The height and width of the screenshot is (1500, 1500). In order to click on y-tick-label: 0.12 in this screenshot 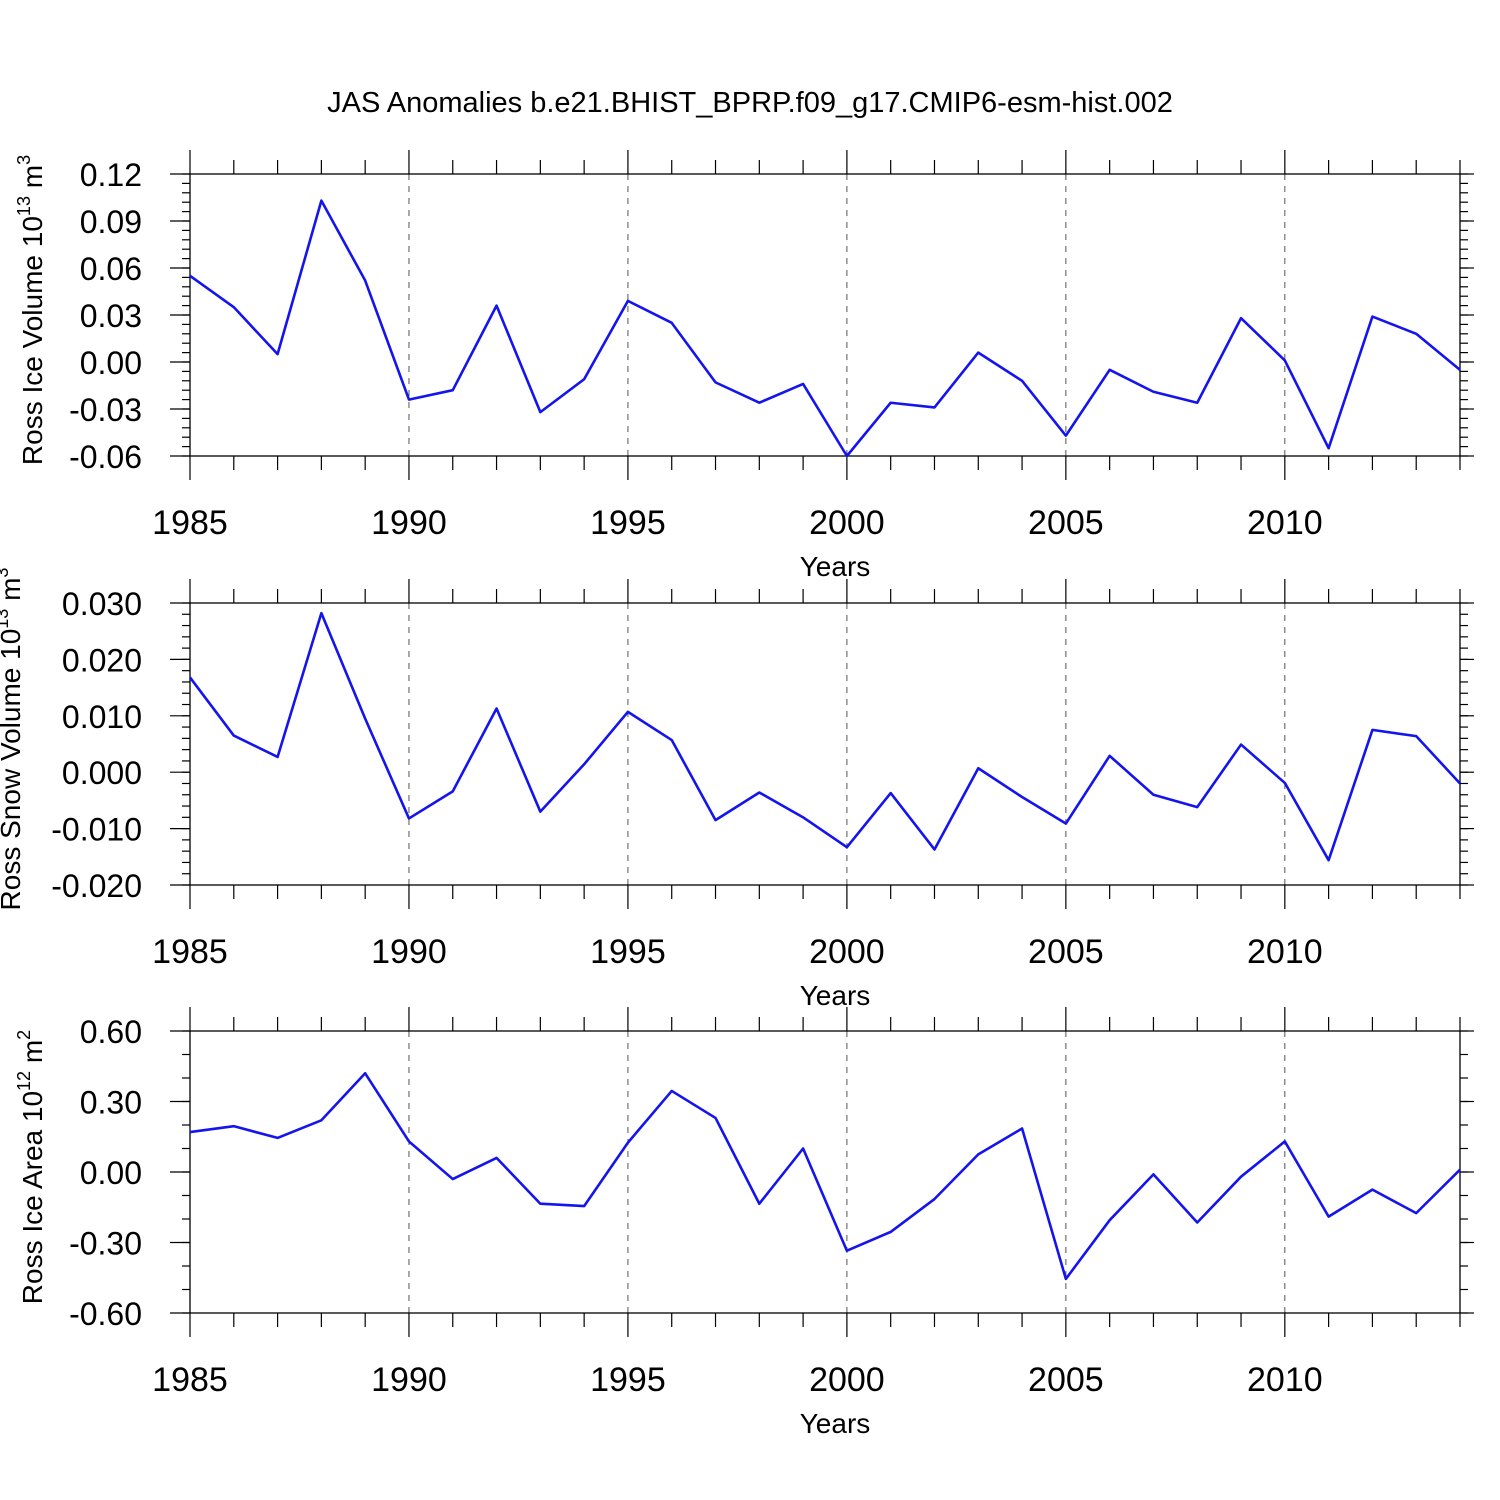, I will do `click(111, 175)`.